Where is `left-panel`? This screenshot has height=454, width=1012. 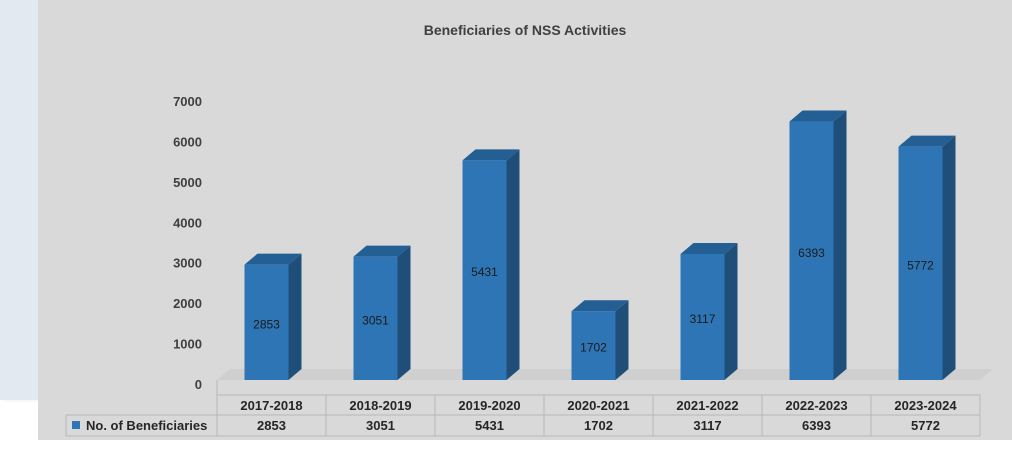 left-panel is located at coordinates (19, 200).